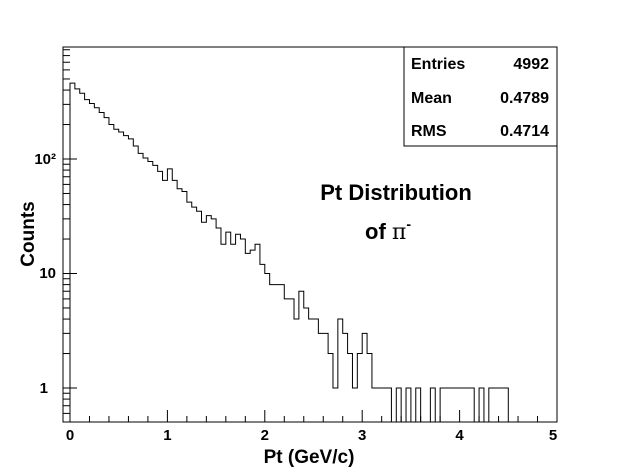  What do you see at coordinates (524, 131) in the screenshot?
I see `stats-rms-value: 0.4714` at bounding box center [524, 131].